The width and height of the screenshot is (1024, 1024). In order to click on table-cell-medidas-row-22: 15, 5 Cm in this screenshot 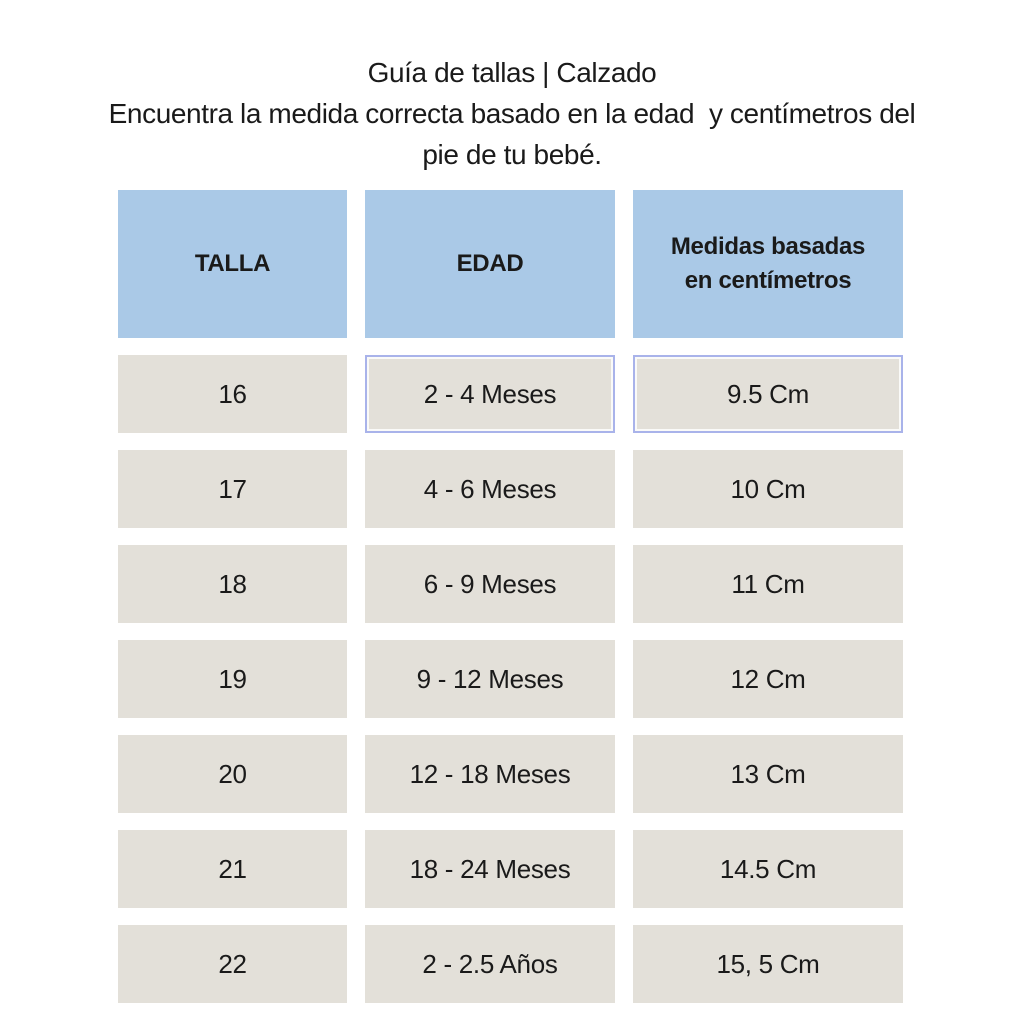, I will do `click(768, 964)`.